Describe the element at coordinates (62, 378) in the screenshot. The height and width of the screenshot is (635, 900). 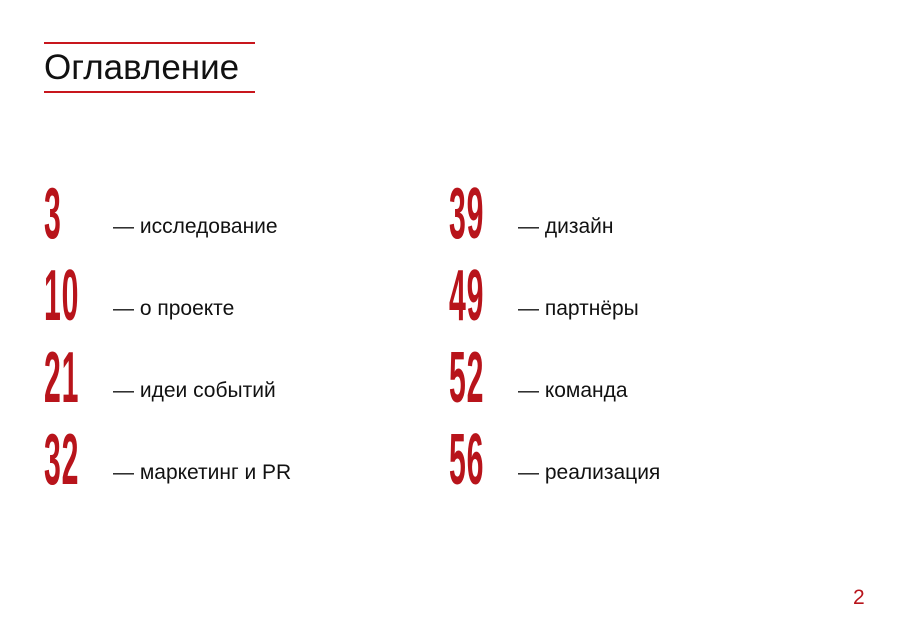
I see `toc-page-number: 21` at that location.